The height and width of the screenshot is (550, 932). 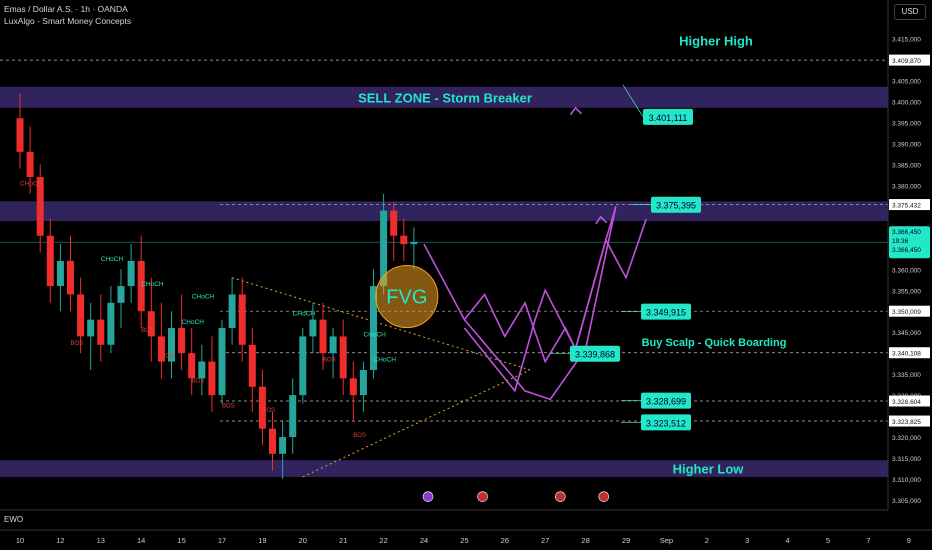 I want to click on time-tick: 14, so click(x=141, y=540).